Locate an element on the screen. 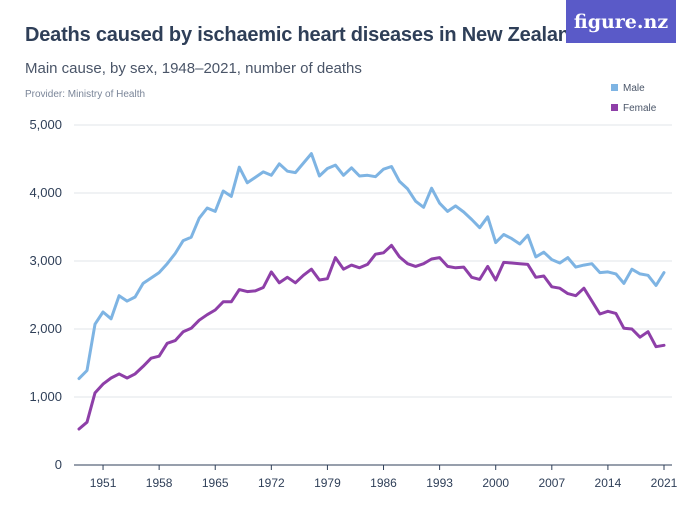  y-tick-label: 0 is located at coordinates (58, 464).